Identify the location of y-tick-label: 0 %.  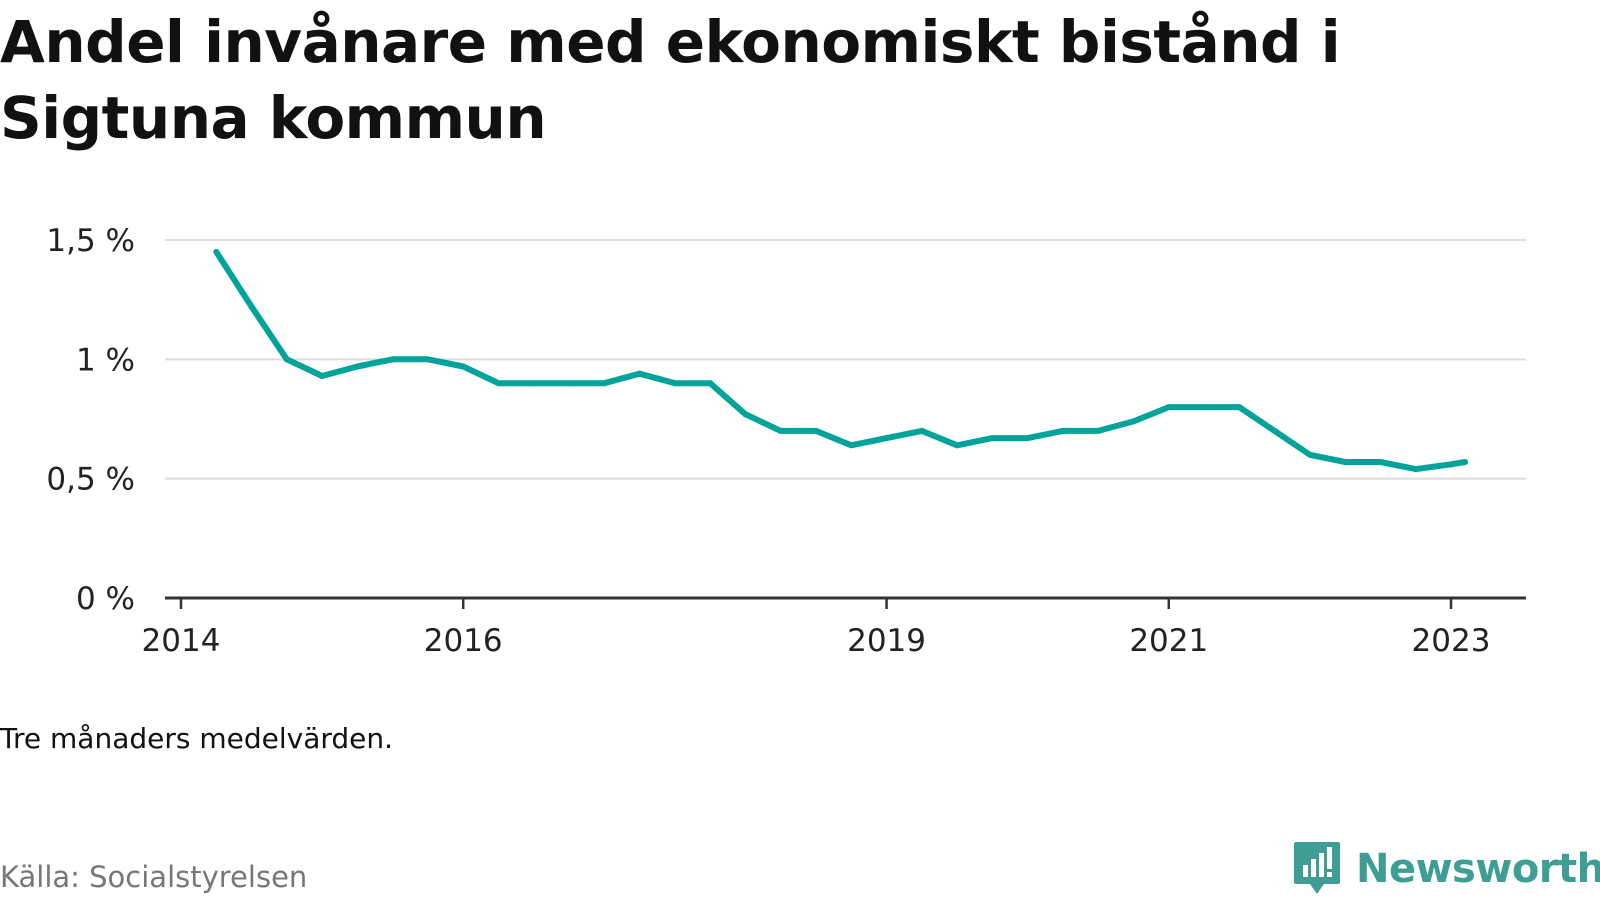
(105, 599).